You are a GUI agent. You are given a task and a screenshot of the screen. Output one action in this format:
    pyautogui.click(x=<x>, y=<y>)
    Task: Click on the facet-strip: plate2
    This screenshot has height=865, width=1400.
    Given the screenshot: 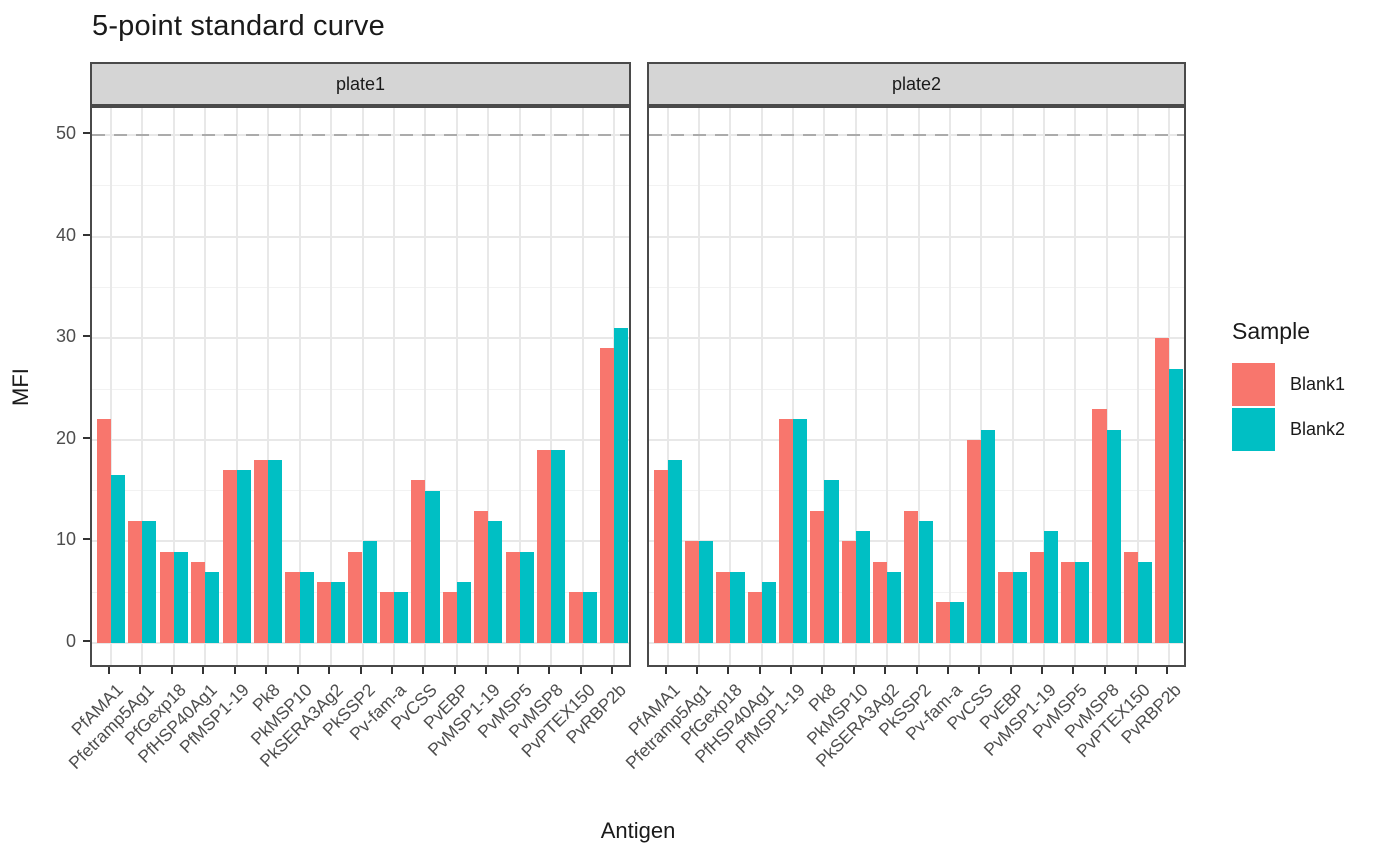 What is the action you would take?
    pyautogui.click(x=916, y=84)
    